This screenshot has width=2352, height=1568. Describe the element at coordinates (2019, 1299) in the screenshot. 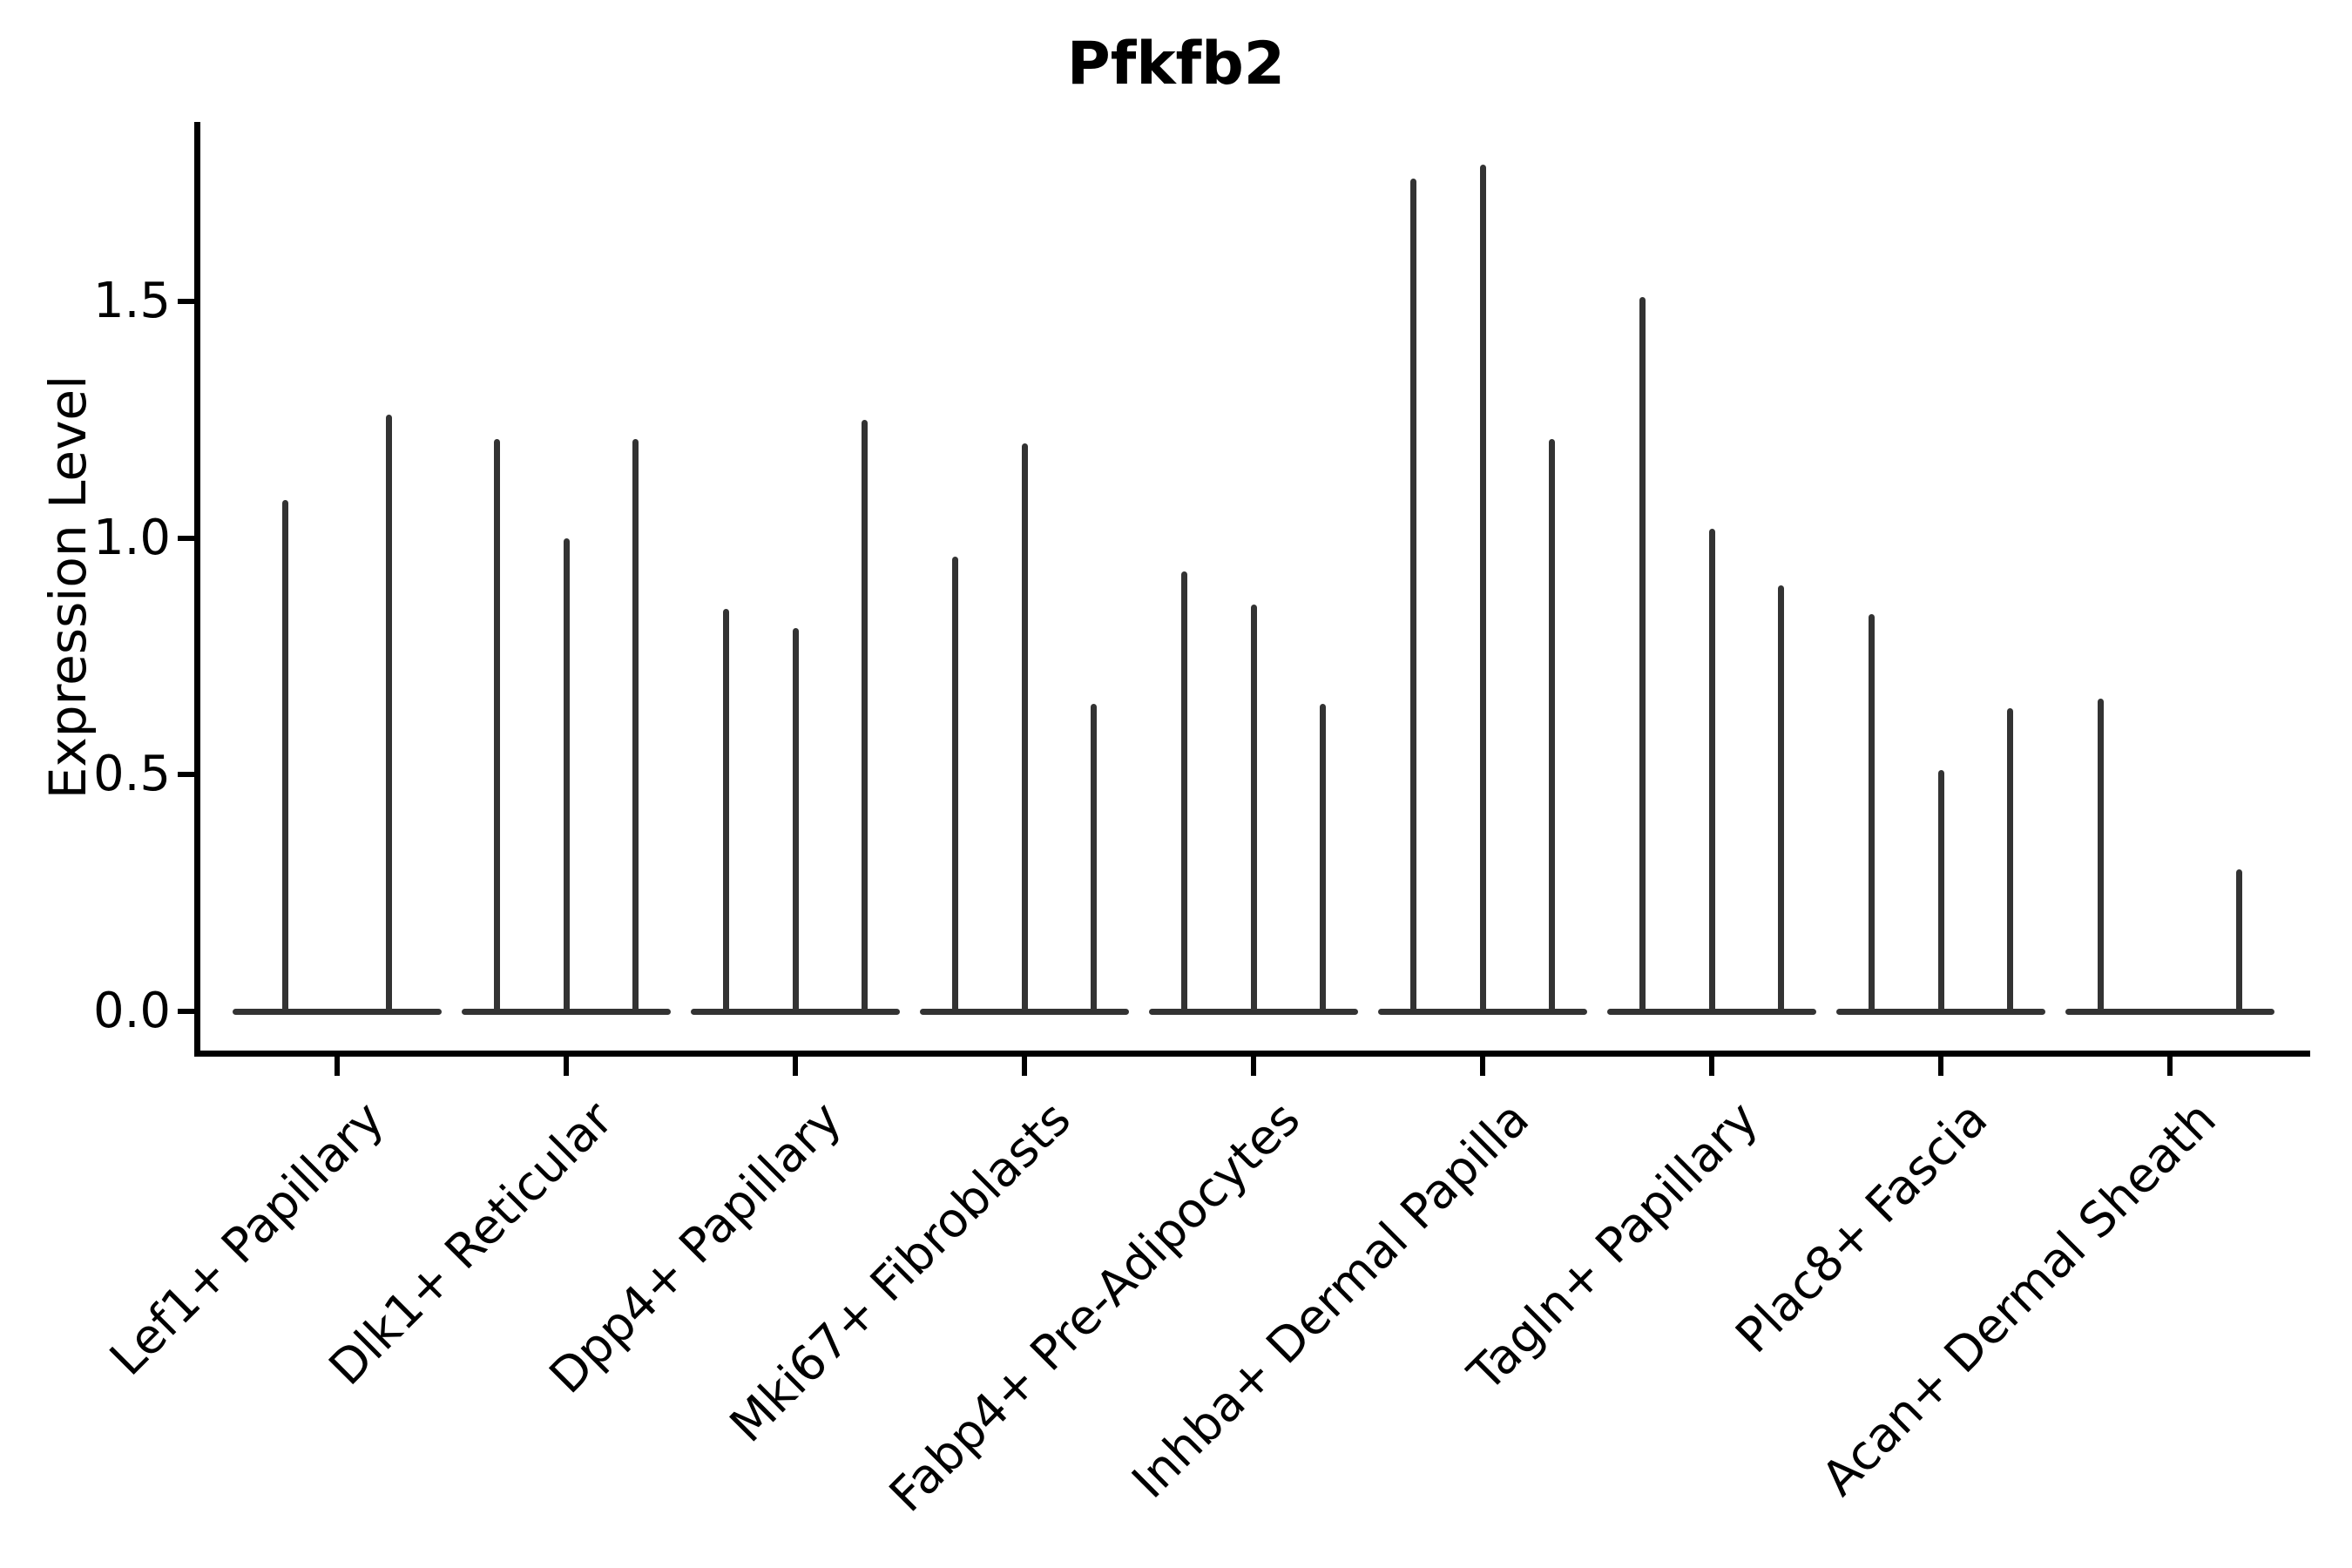

I see `x-tick-label: Acan+ Dermal Sheath` at that location.